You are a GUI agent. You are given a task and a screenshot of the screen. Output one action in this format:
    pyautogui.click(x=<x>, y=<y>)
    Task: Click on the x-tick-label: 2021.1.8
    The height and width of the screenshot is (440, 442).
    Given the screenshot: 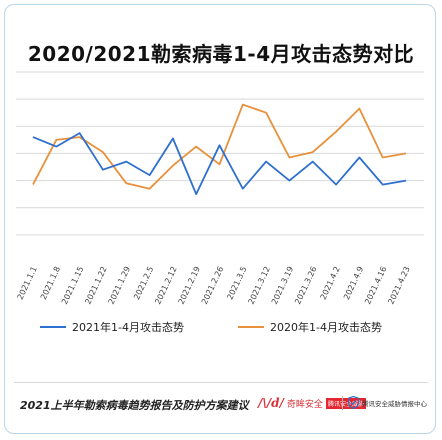 What is the action you would take?
    pyautogui.click(x=50, y=283)
    